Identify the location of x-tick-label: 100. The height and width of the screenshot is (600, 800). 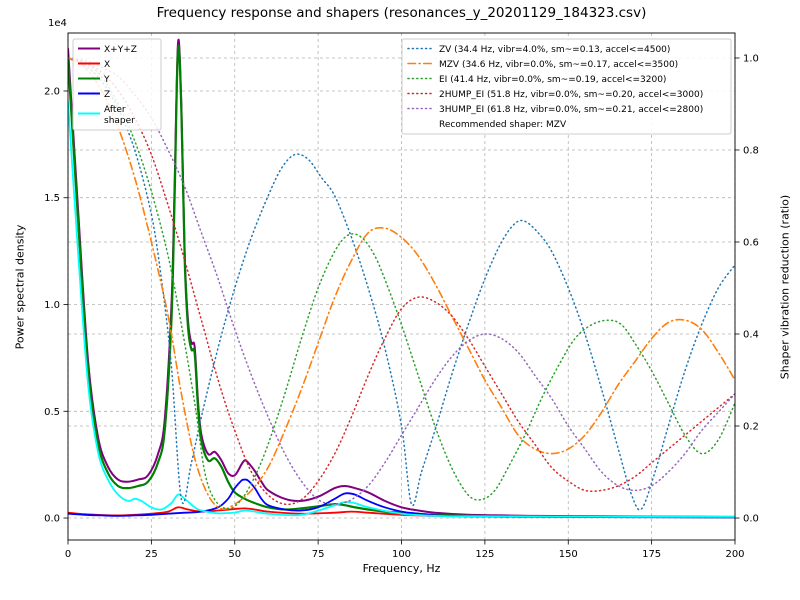
(401, 554).